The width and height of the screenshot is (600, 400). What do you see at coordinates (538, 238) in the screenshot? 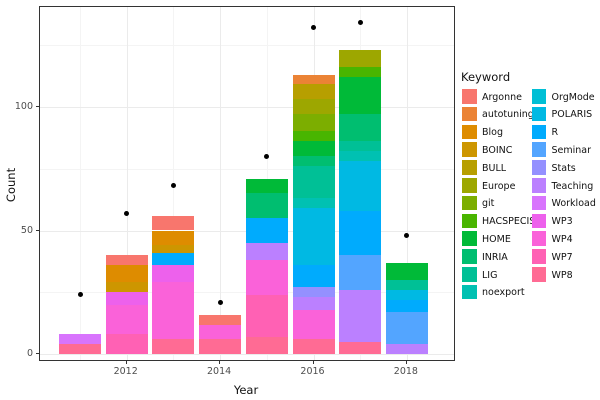
I see `legend-swatch-WP4` at bounding box center [538, 238].